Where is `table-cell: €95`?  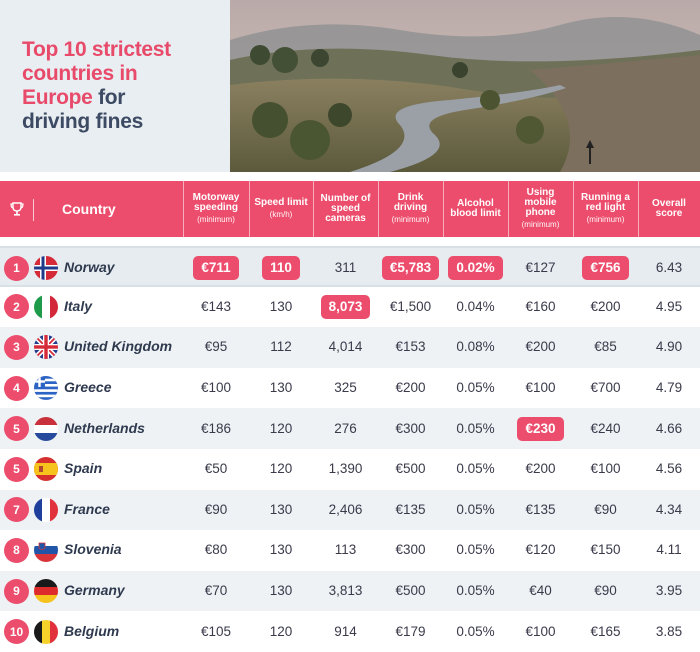
table-cell: €95 is located at coordinates (216, 347).